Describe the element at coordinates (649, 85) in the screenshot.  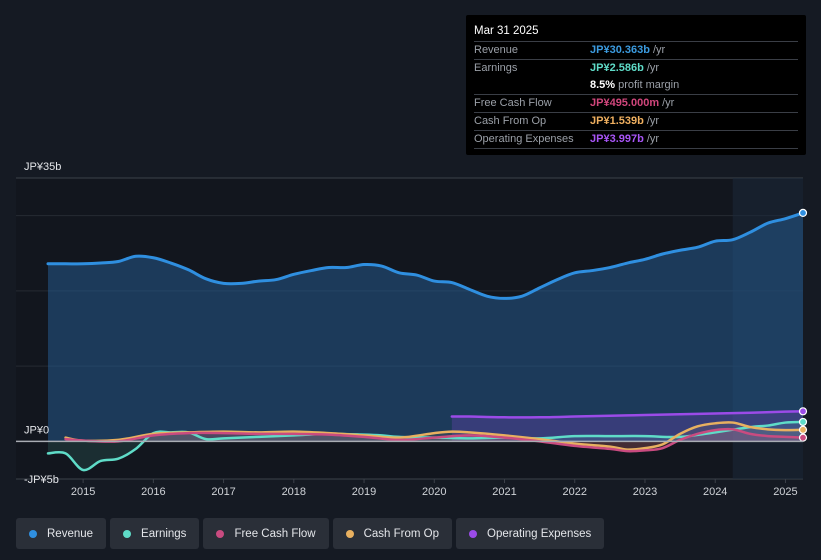
I see `tooltip-unit: profit margin` at that location.